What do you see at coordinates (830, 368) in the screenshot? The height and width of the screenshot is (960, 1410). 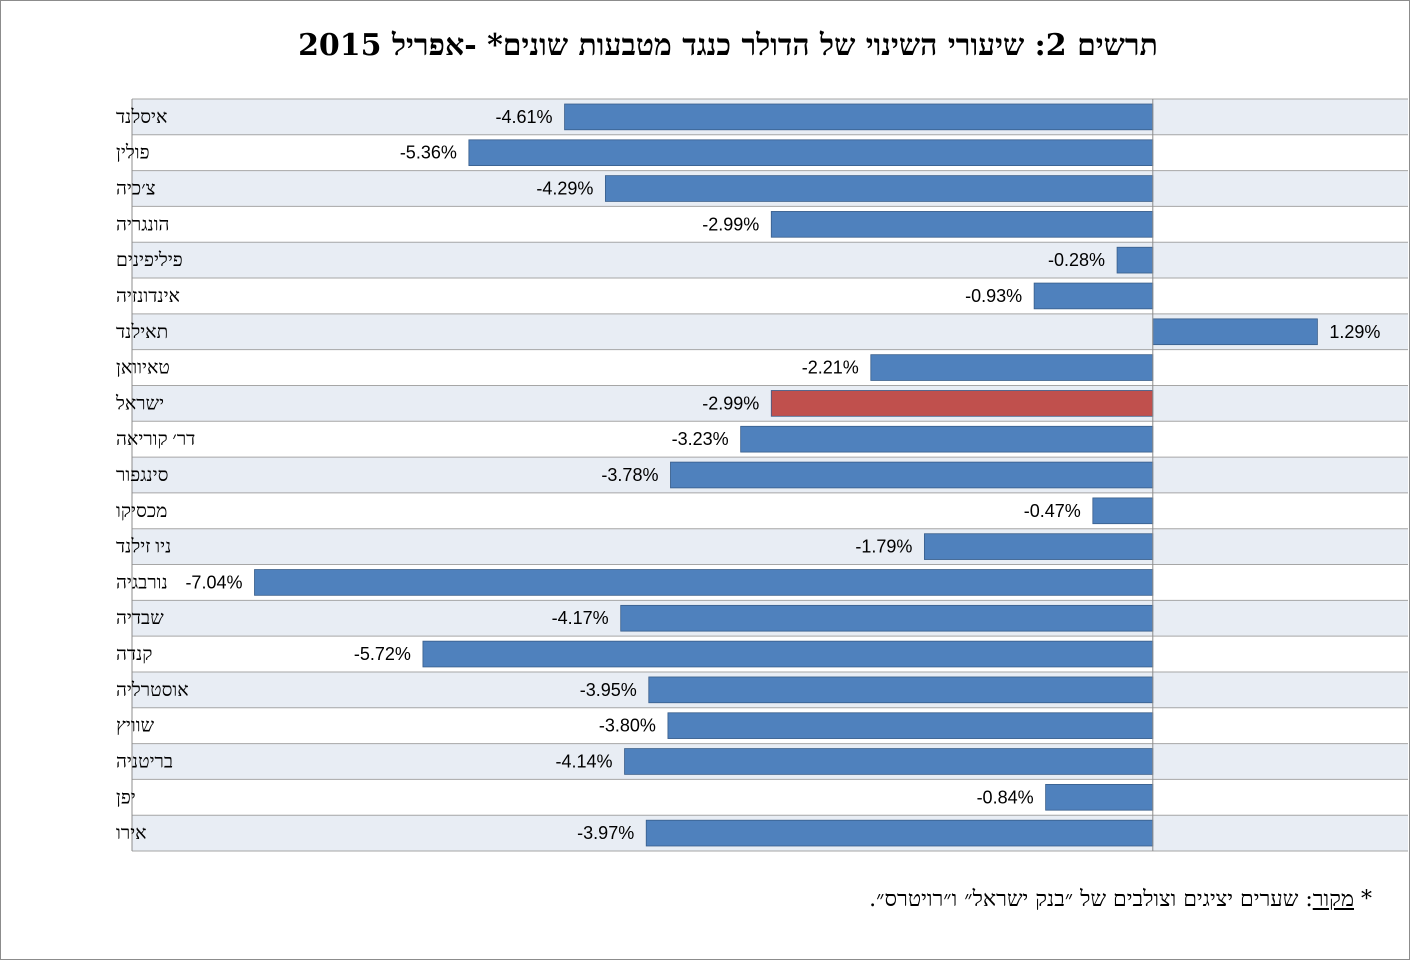 I see `data-label: -2.21%` at bounding box center [830, 368].